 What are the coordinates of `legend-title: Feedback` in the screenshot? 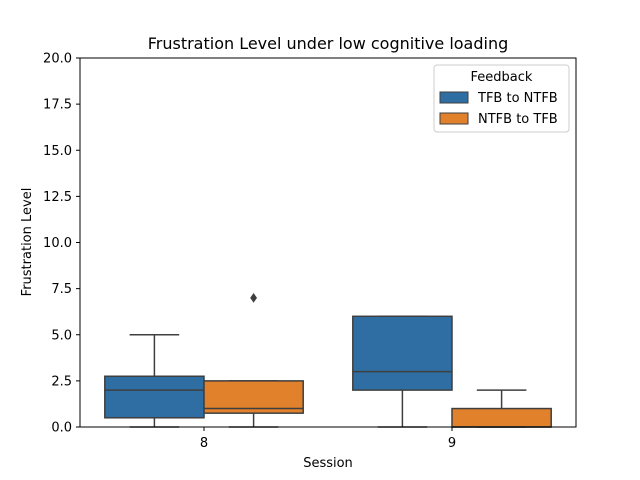 It's located at (502, 77).